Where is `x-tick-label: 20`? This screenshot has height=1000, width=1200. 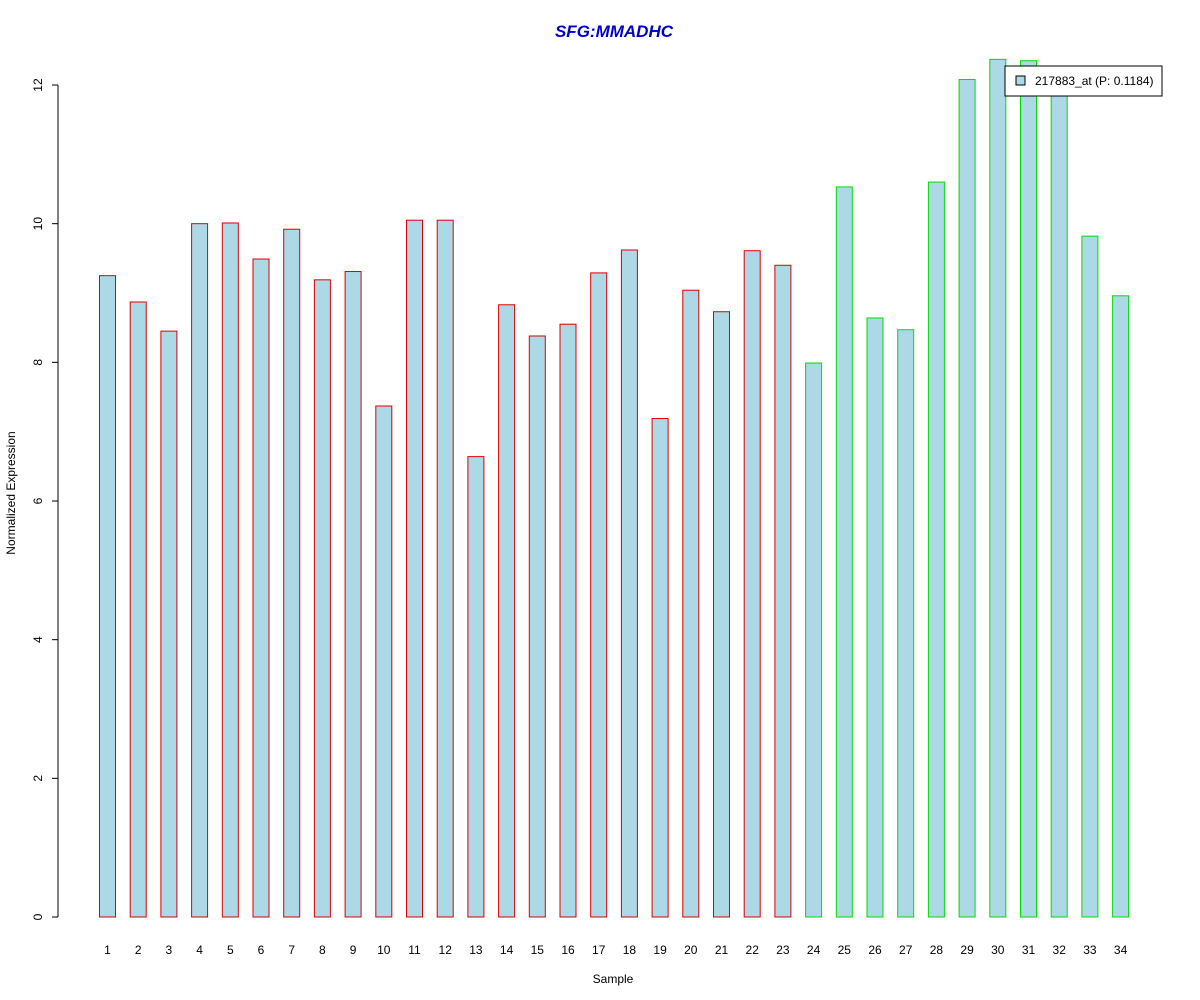
x-tick-label: 20 is located at coordinates (691, 950).